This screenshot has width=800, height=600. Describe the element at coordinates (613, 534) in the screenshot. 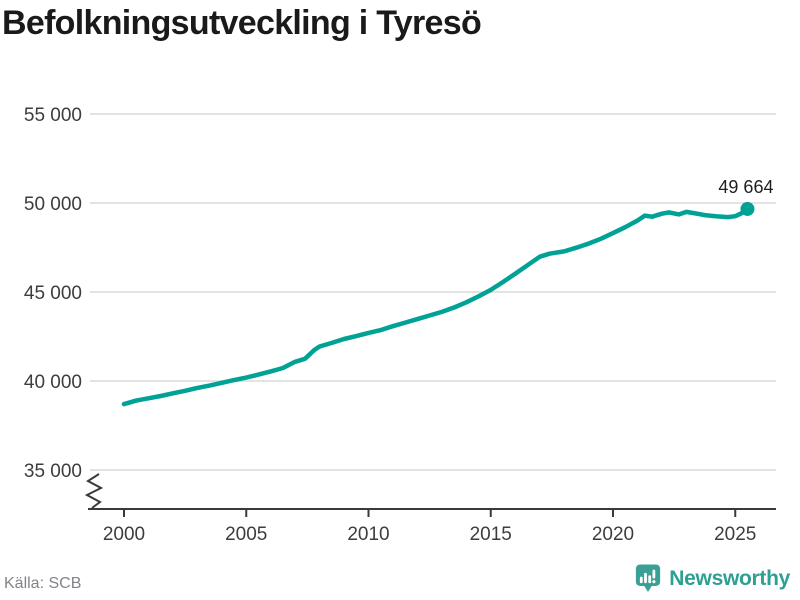

I see `x-axis-tick-label: 2020` at that location.